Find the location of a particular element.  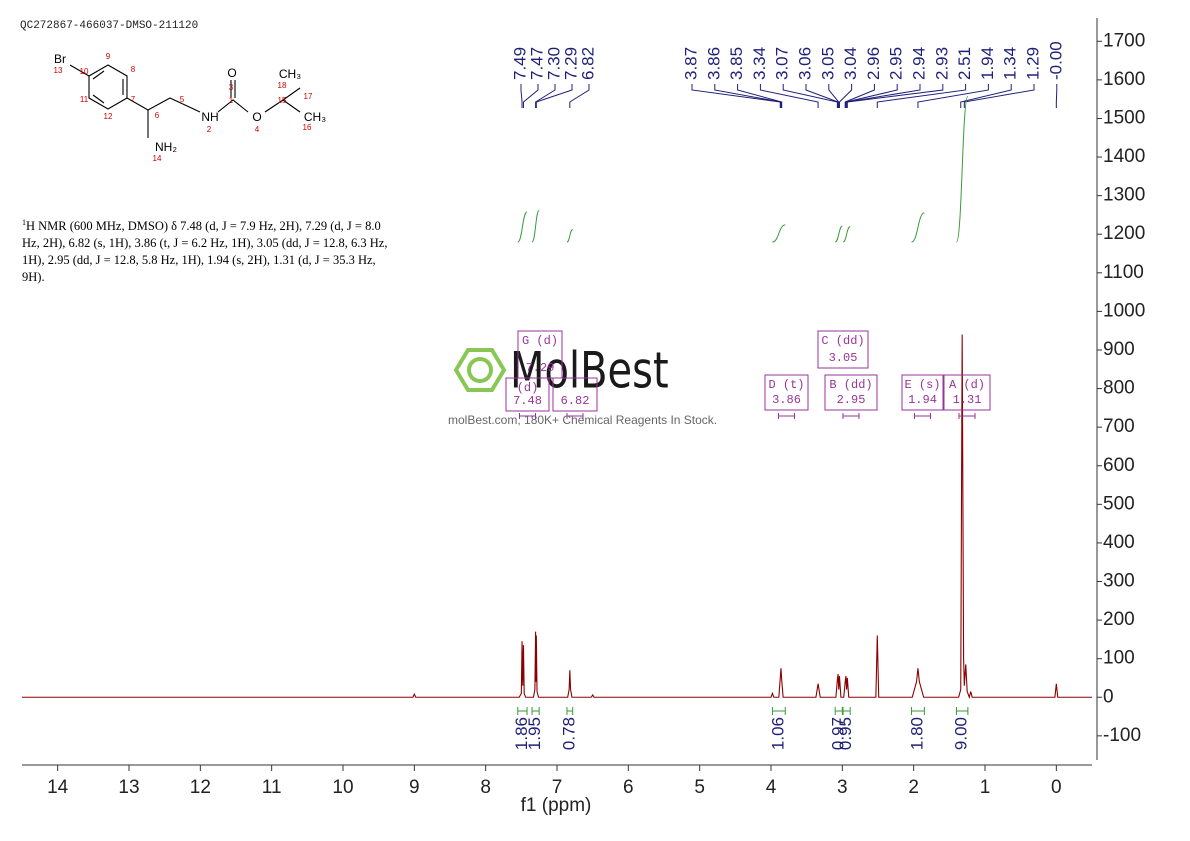

multiplet-shift: 7.48 is located at coordinates (527, 401).